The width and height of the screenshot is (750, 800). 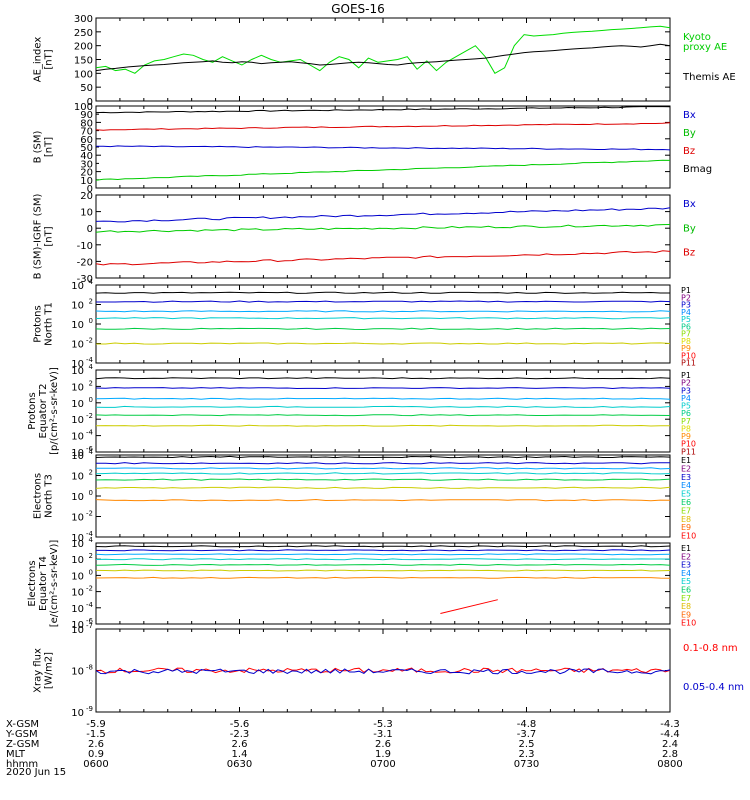 What do you see at coordinates (527, 734) in the screenshot?
I see `ephemeris-value: -3.7` at bounding box center [527, 734].